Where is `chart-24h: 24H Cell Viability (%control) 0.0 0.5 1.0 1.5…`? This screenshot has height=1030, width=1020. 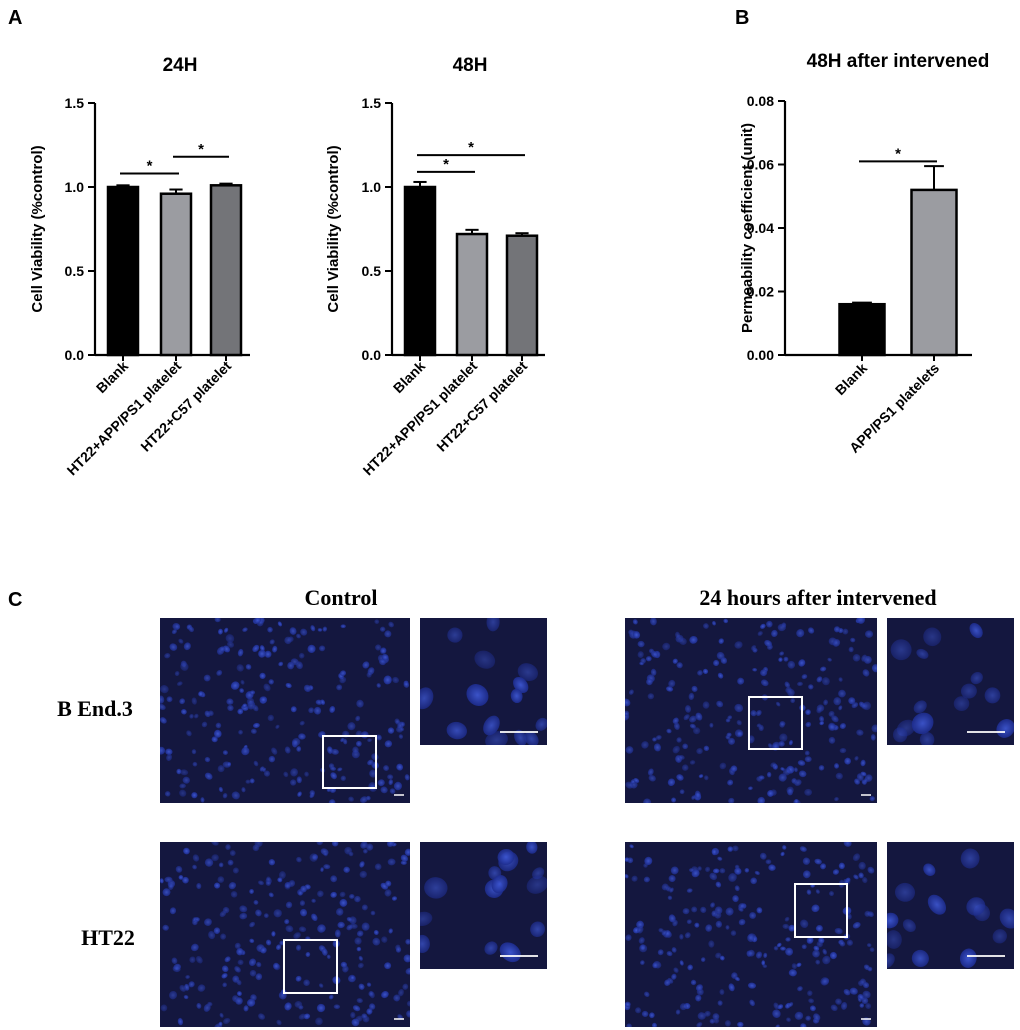 chart-24h: 24H Cell Viability (%control) 0.0 0.5 1.0 1.5… is located at coordinates (139, 266).